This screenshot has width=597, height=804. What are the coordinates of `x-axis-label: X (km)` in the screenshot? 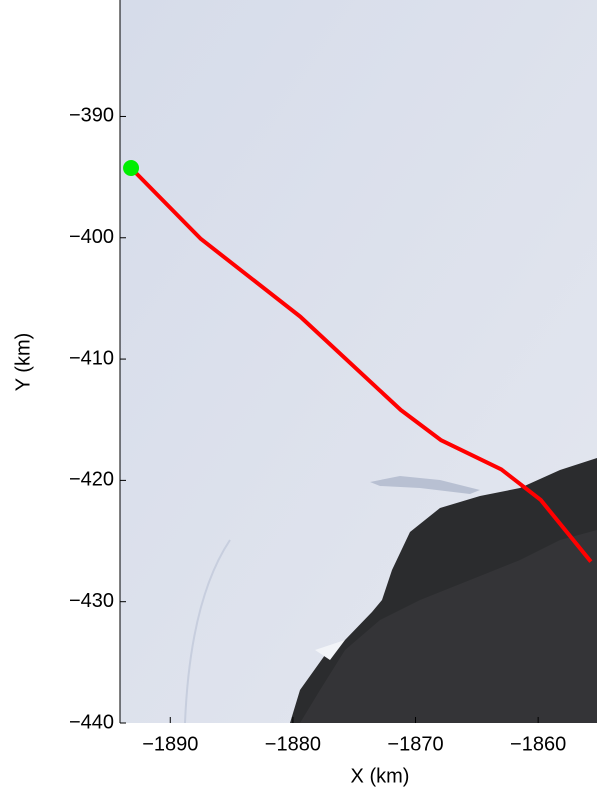 It's located at (380, 776).